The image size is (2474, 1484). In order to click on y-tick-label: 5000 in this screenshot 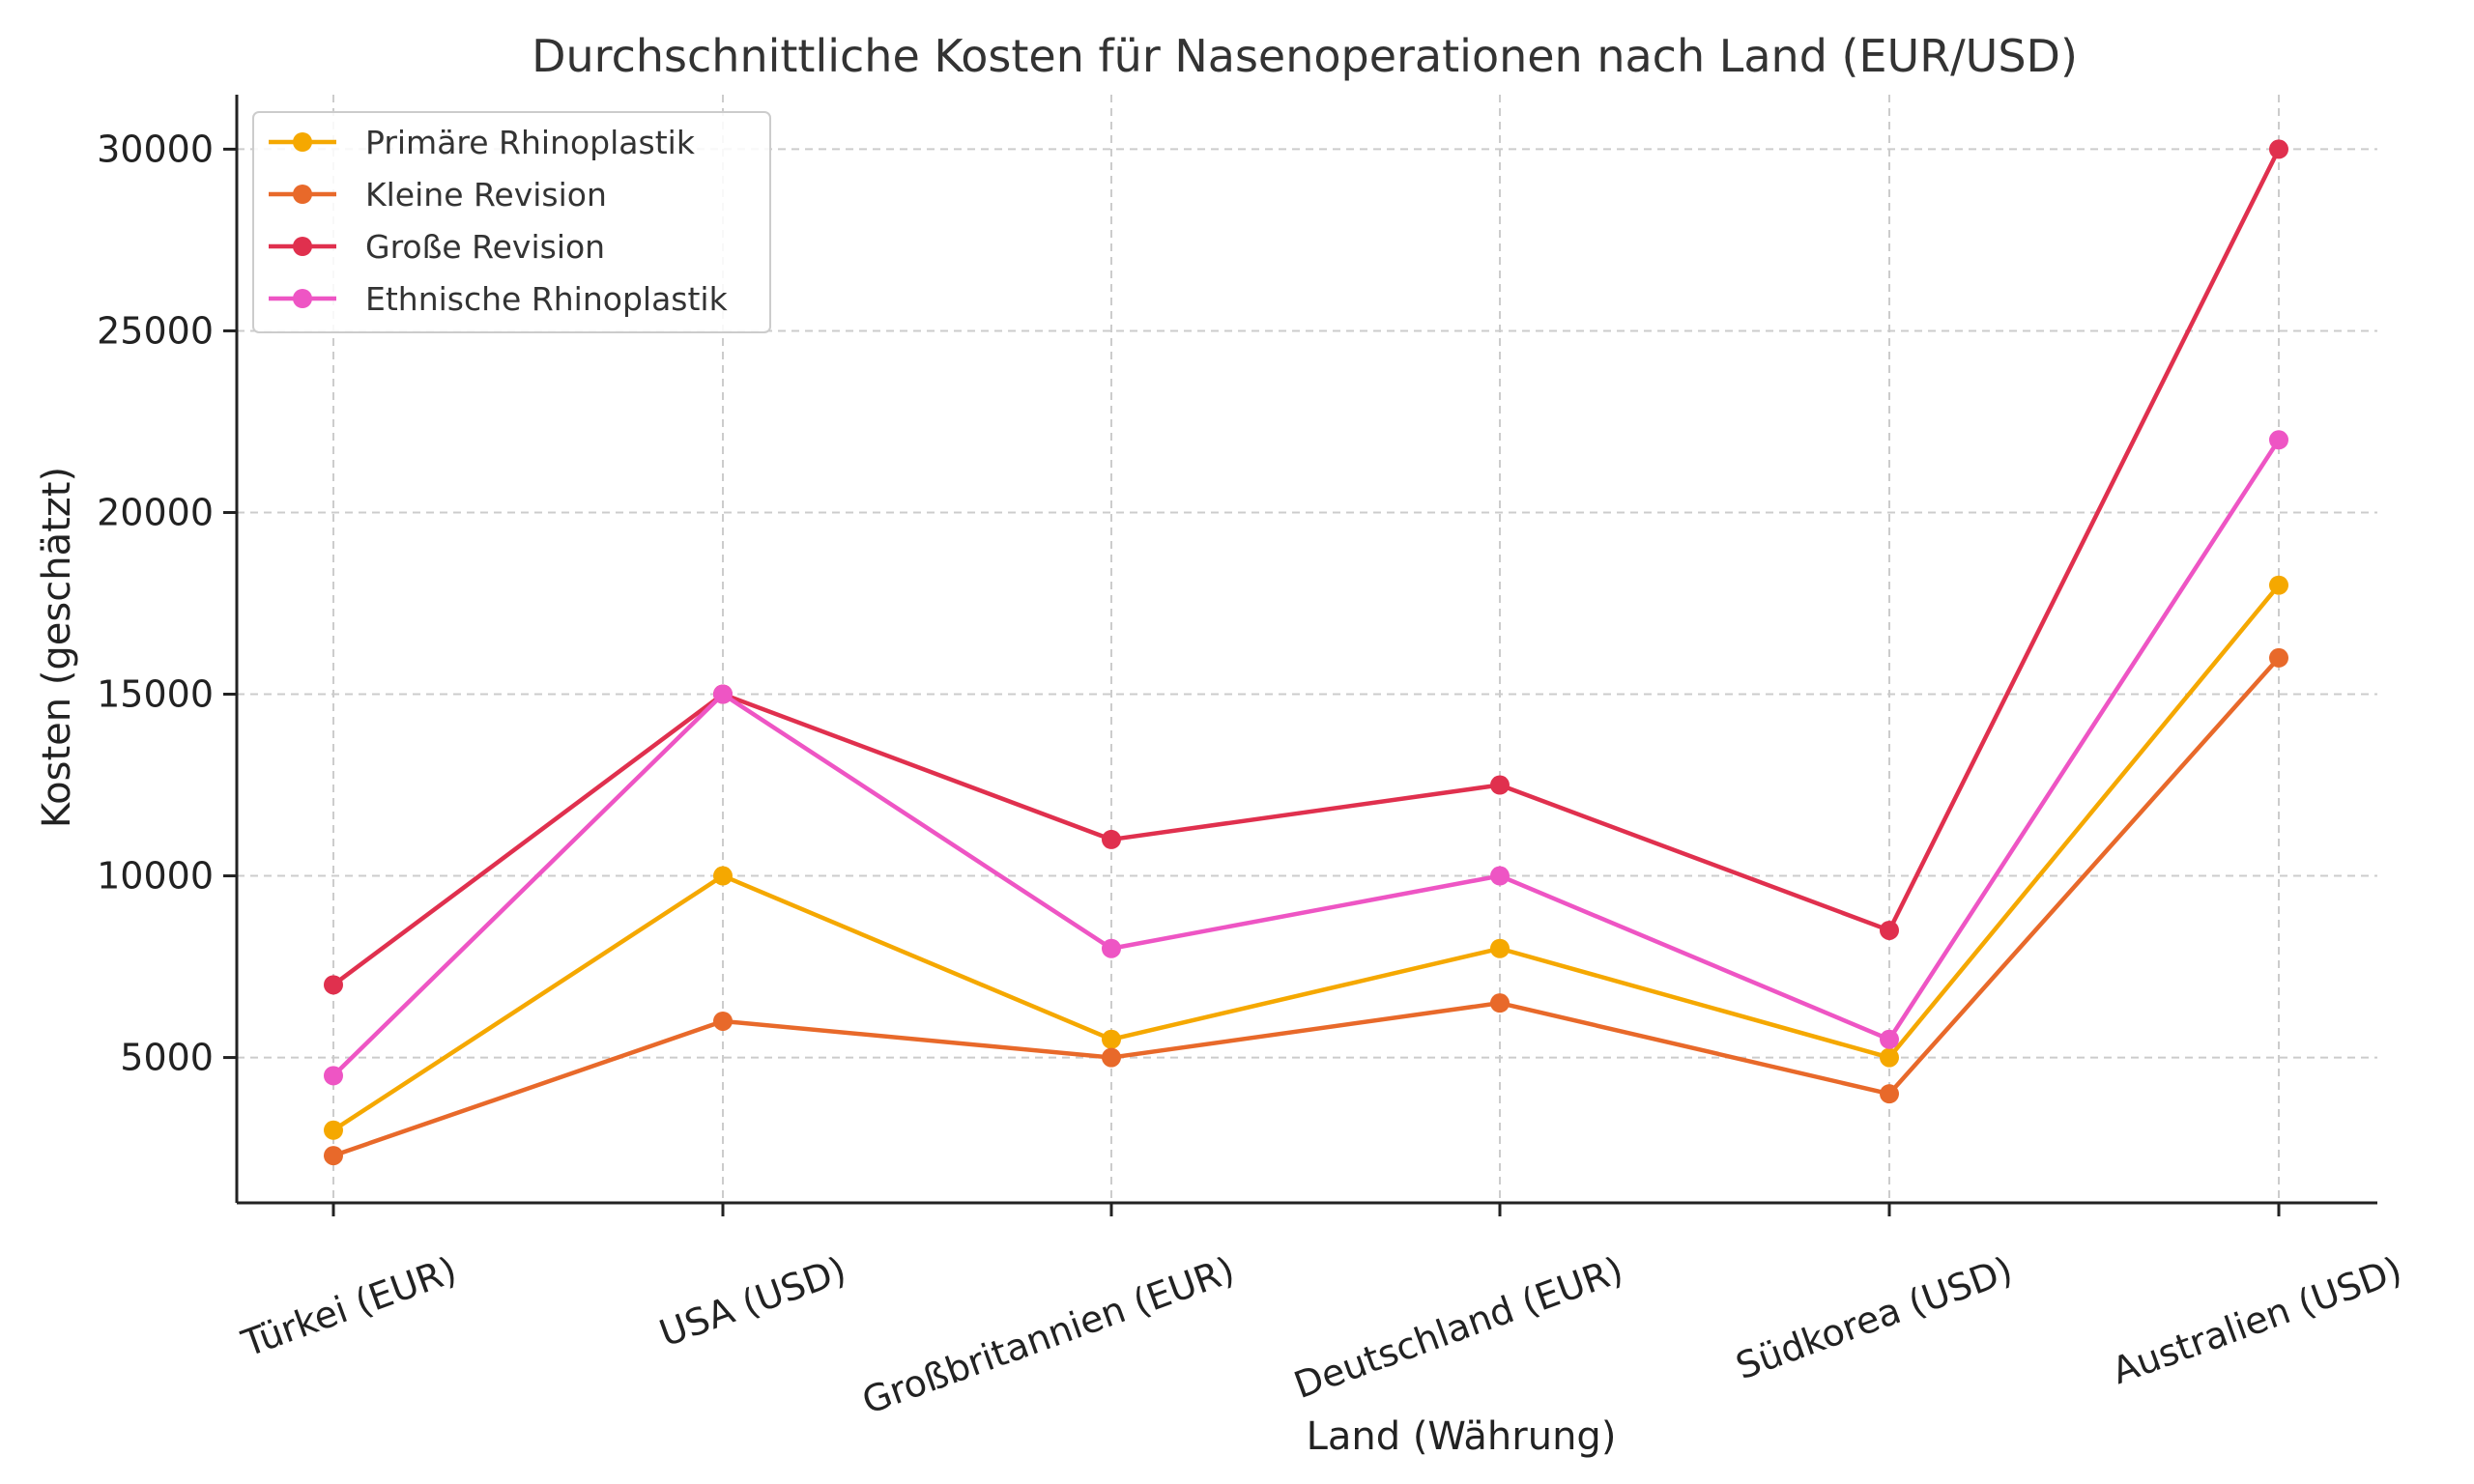, I will do `click(167, 1058)`.